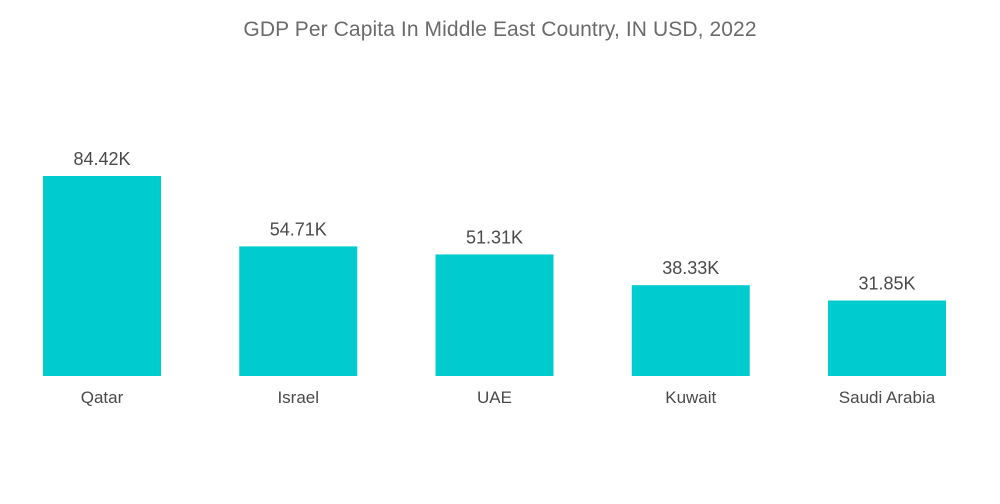 This screenshot has height=504, width=1000. I want to click on value-label-kuwait: 38.33K, so click(690, 268).